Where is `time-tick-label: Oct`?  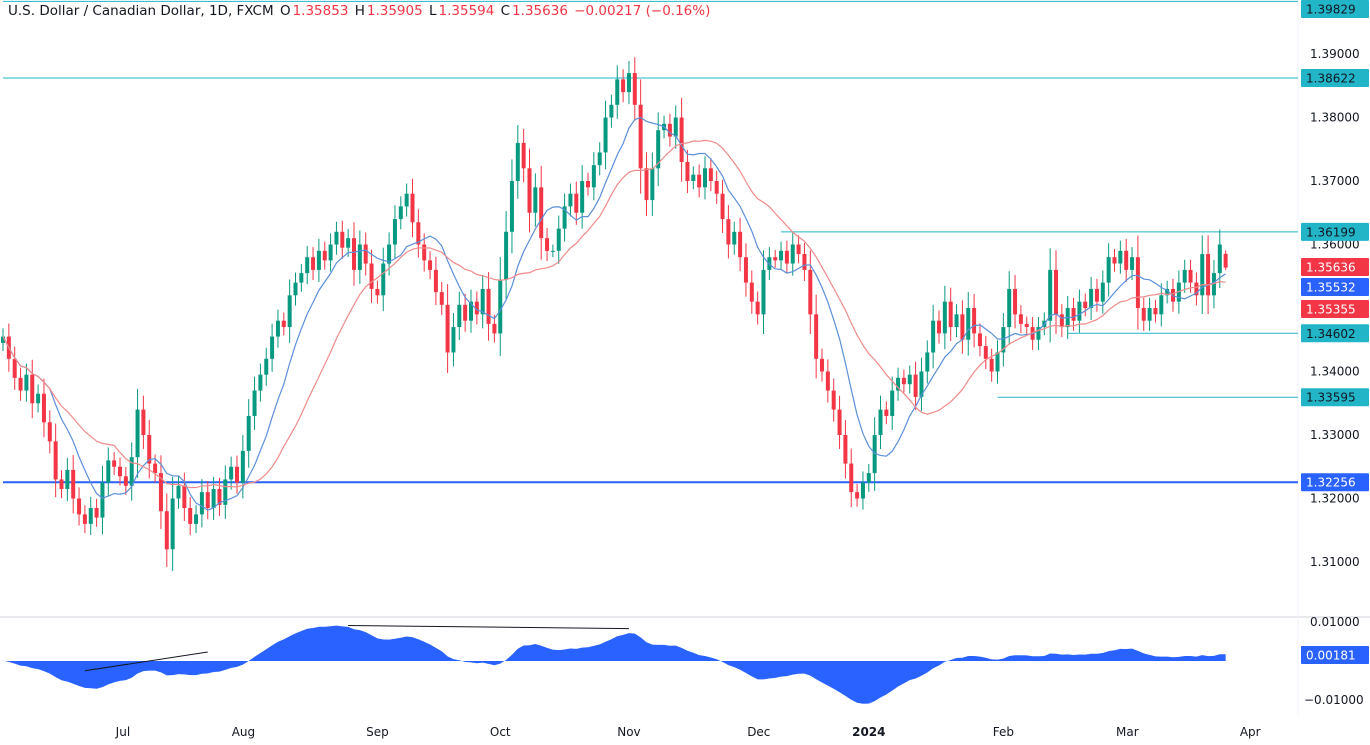
time-tick-label: Oct is located at coordinates (500, 732).